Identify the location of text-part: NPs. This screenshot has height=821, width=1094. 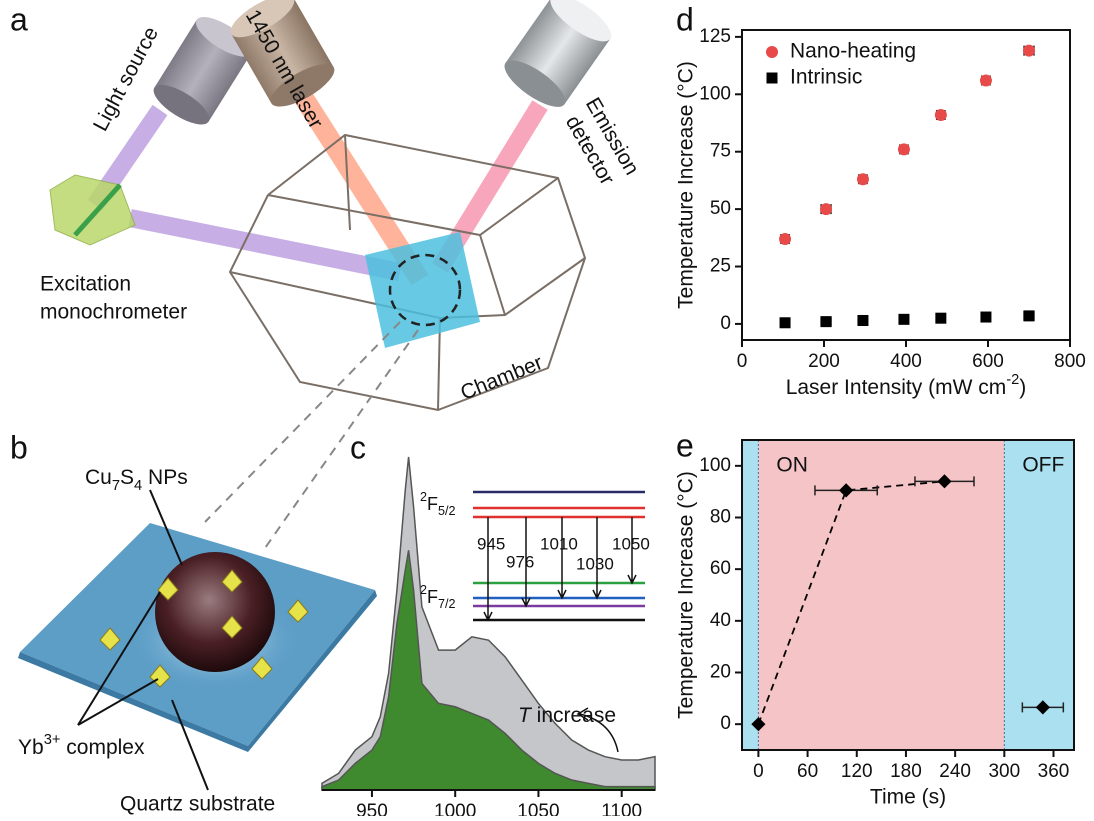
(165, 477).